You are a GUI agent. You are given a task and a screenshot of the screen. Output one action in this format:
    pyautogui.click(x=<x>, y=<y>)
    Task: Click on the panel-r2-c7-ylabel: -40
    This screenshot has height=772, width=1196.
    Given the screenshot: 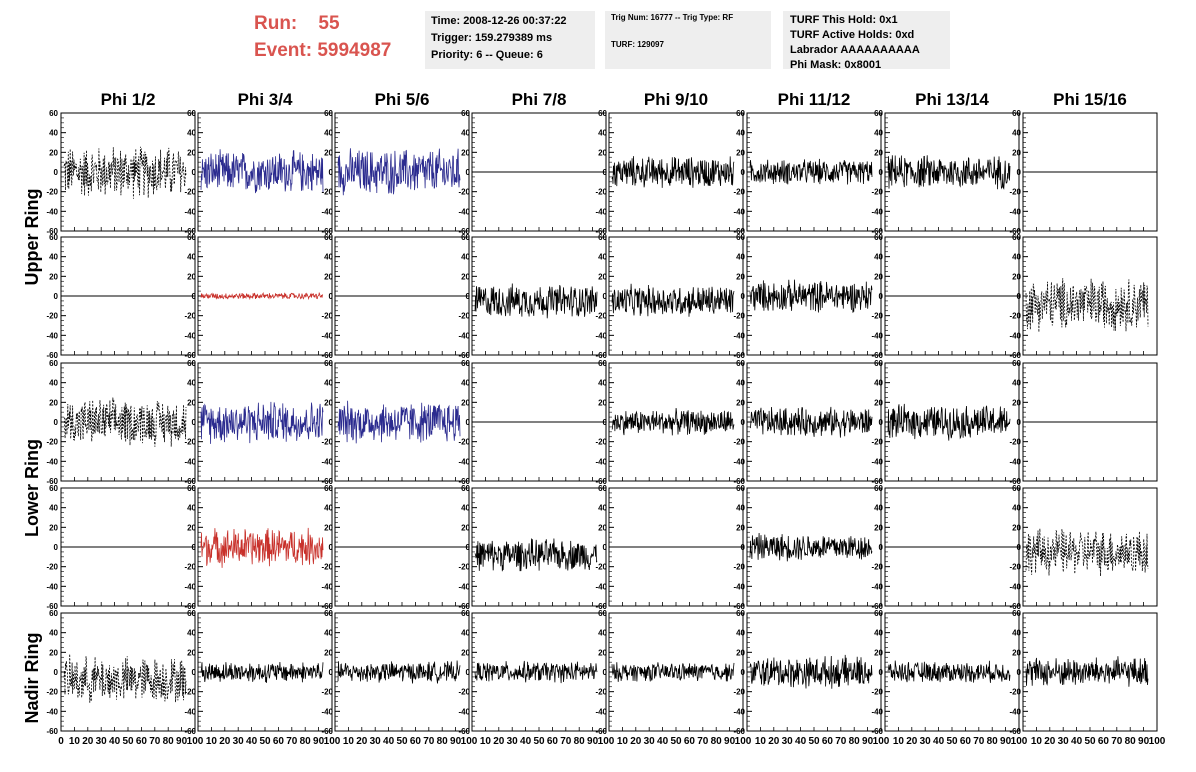 What is the action you would take?
    pyautogui.click(x=877, y=335)
    